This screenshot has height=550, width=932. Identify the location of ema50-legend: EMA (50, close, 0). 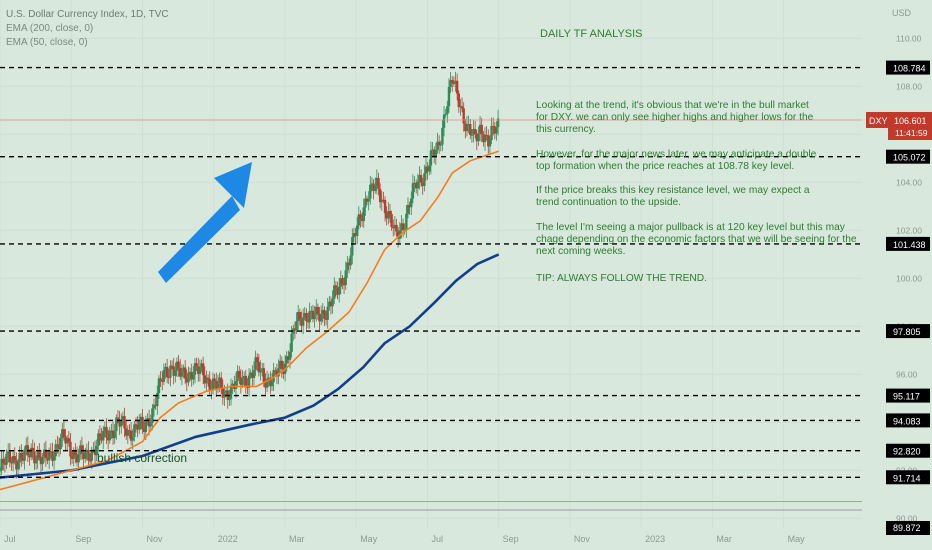
(47, 42).